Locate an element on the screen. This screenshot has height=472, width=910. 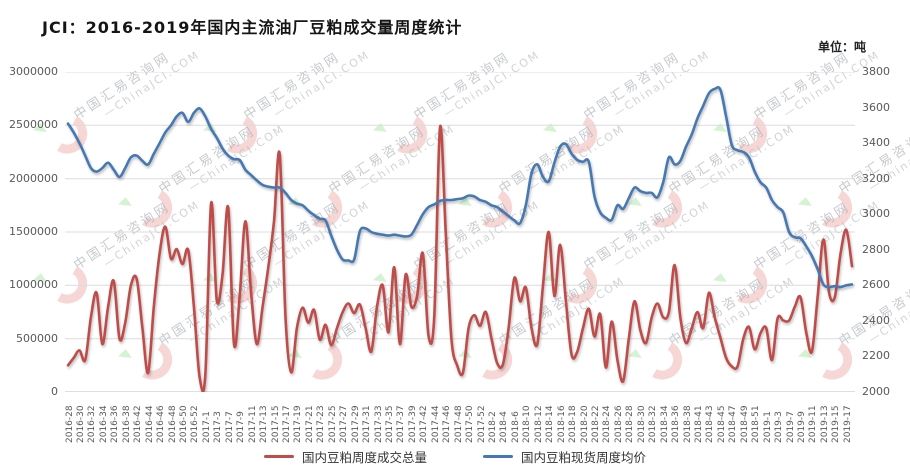
x-axis-tick: 2019-15 is located at coordinates (836, 424).